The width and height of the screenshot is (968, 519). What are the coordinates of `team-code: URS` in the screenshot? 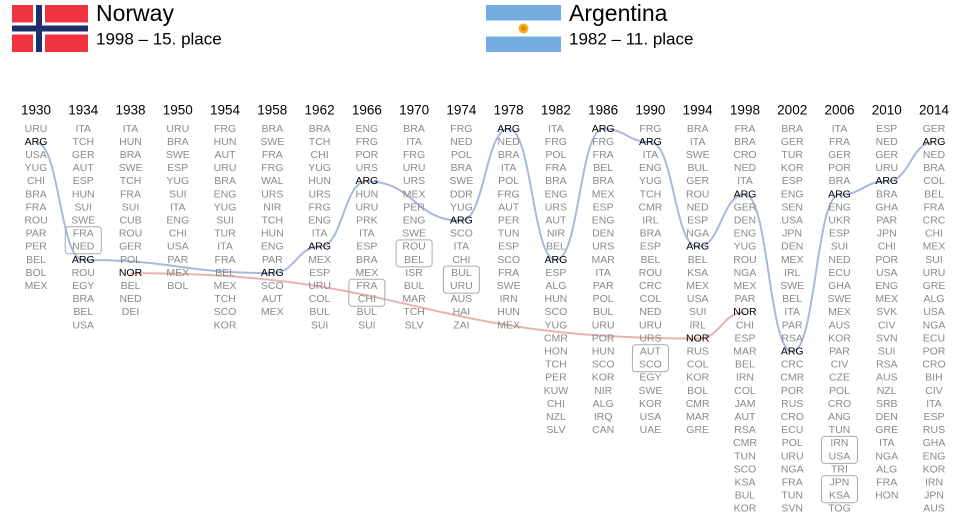 It's located at (272, 194).